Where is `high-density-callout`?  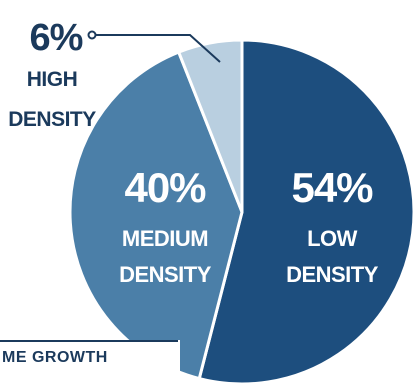 high-density-callout is located at coordinates (154, 46).